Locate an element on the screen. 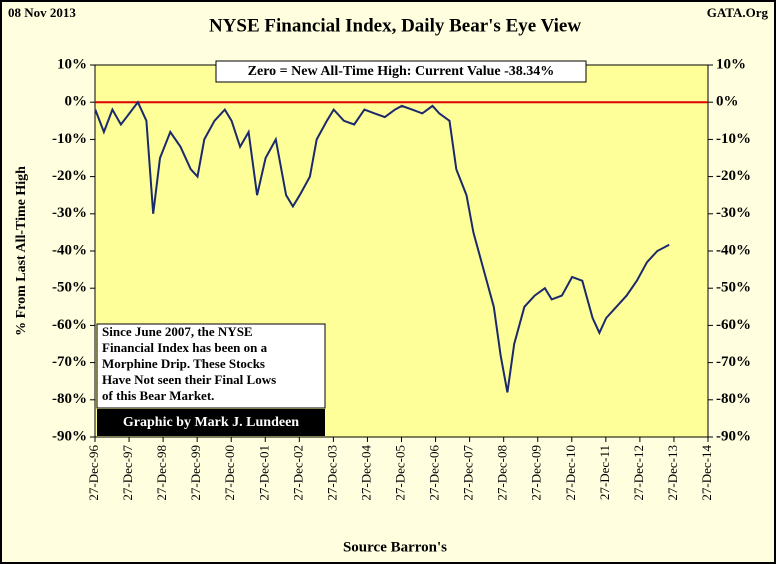  x-tick-label: 27-Dec-97 is located at coordinates (127, 473).